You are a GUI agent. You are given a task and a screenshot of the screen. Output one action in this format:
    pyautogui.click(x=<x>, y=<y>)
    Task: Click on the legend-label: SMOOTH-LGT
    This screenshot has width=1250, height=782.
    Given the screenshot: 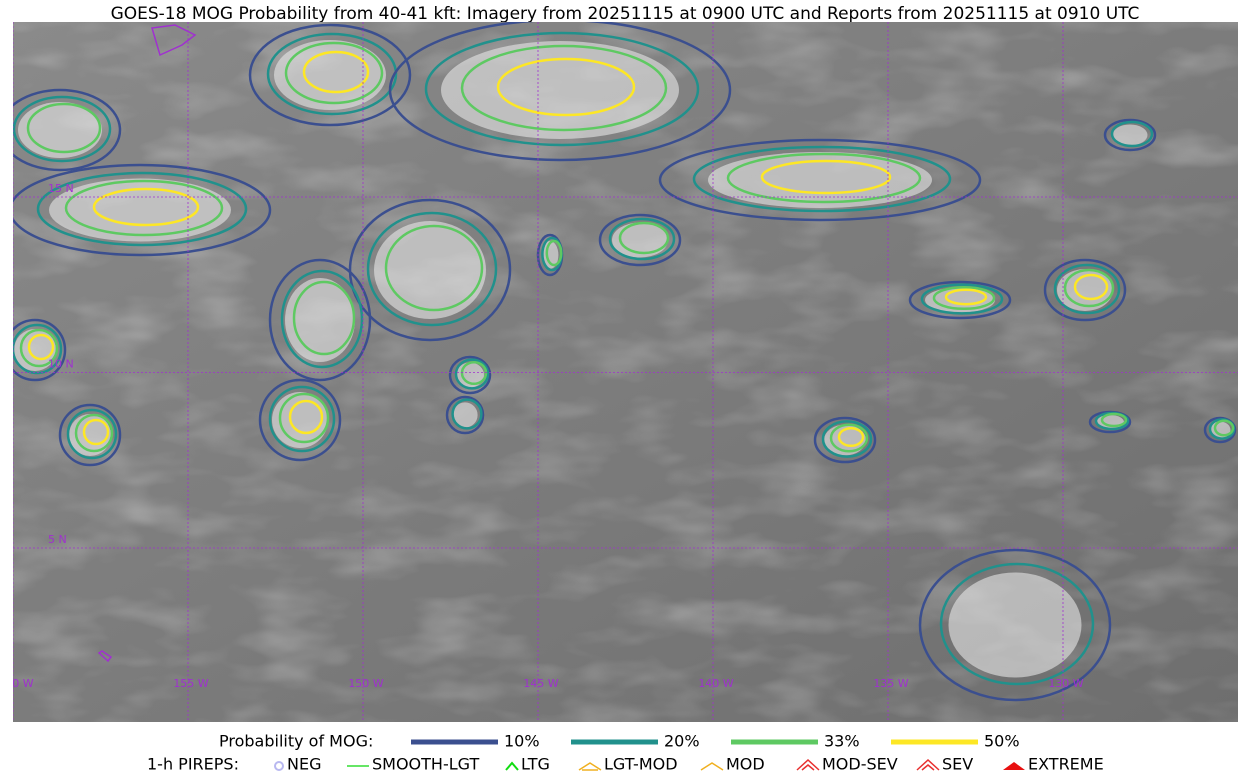 What is the action you would take?
    pyautogui.click(x=425, y=764)
    